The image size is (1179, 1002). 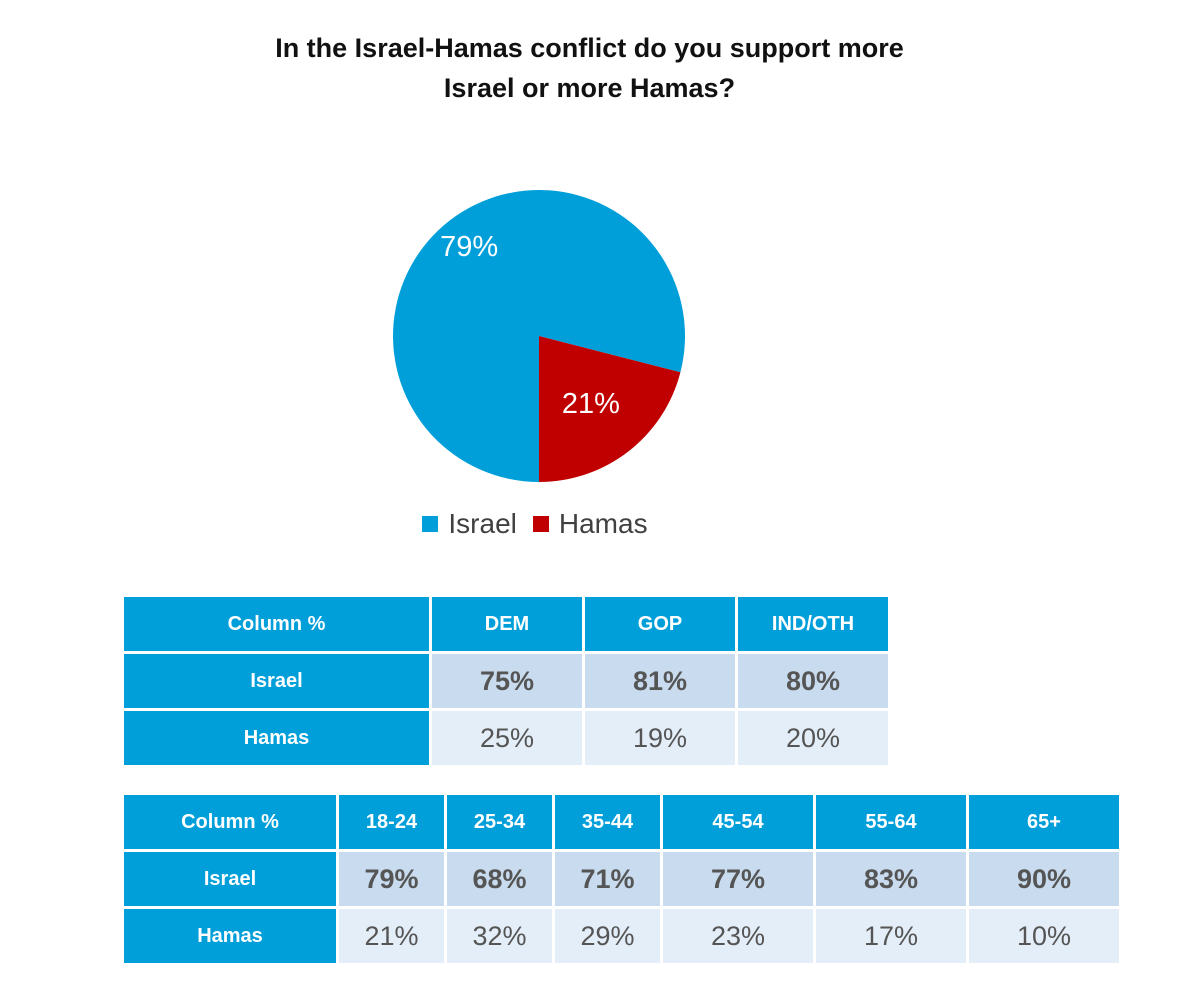 I want to click on table-row: Israel 75% 81% 80%, so click(x=506, y=681).